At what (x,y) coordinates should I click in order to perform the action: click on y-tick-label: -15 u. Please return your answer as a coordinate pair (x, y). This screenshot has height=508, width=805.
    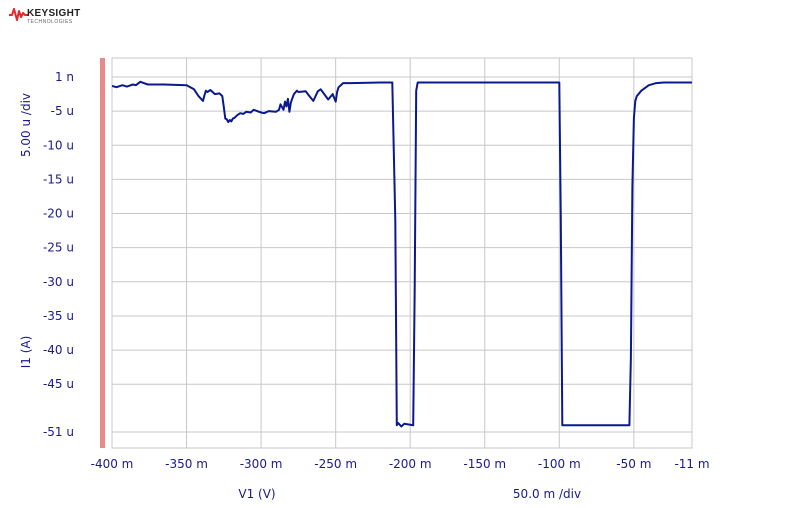
    Looking at the image, I should click on (58, 179).